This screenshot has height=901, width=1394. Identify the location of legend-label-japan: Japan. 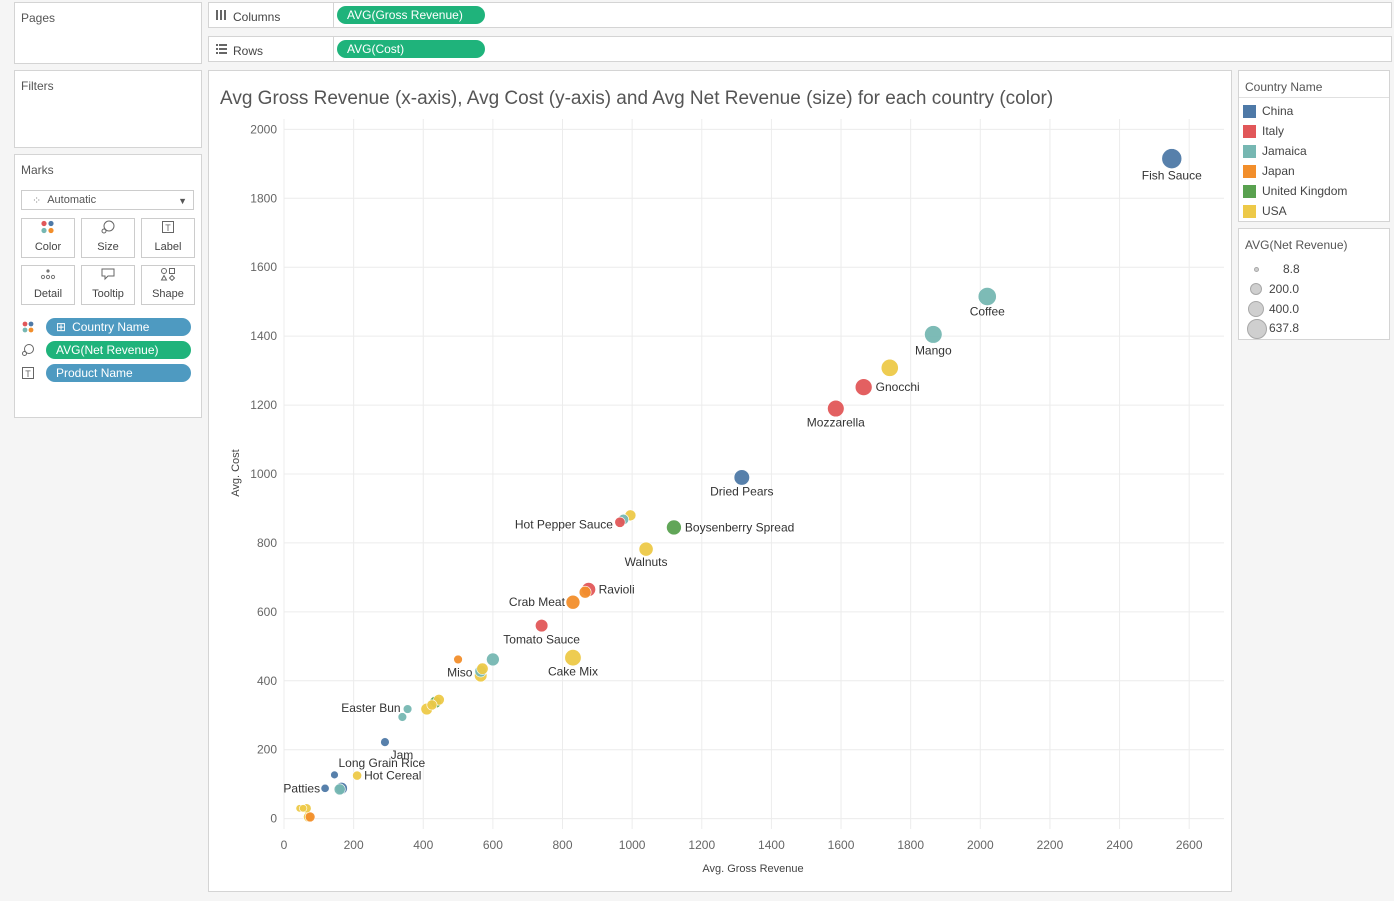
(1278, 171).